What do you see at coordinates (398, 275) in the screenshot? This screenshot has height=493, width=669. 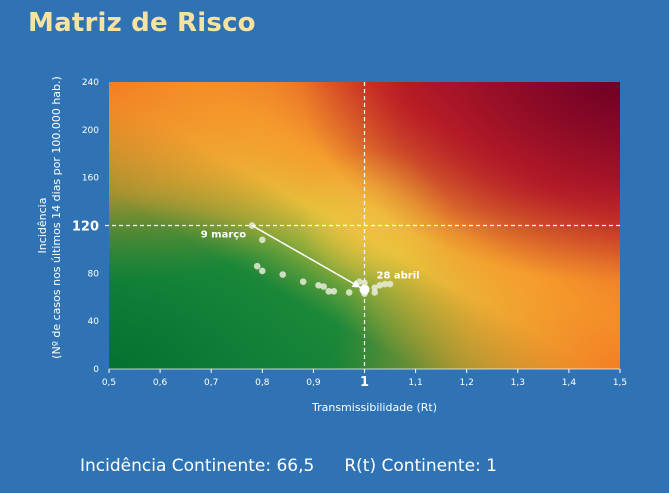 I see `annotation-end-date: 28 abril` at bounding box center [398, 275].